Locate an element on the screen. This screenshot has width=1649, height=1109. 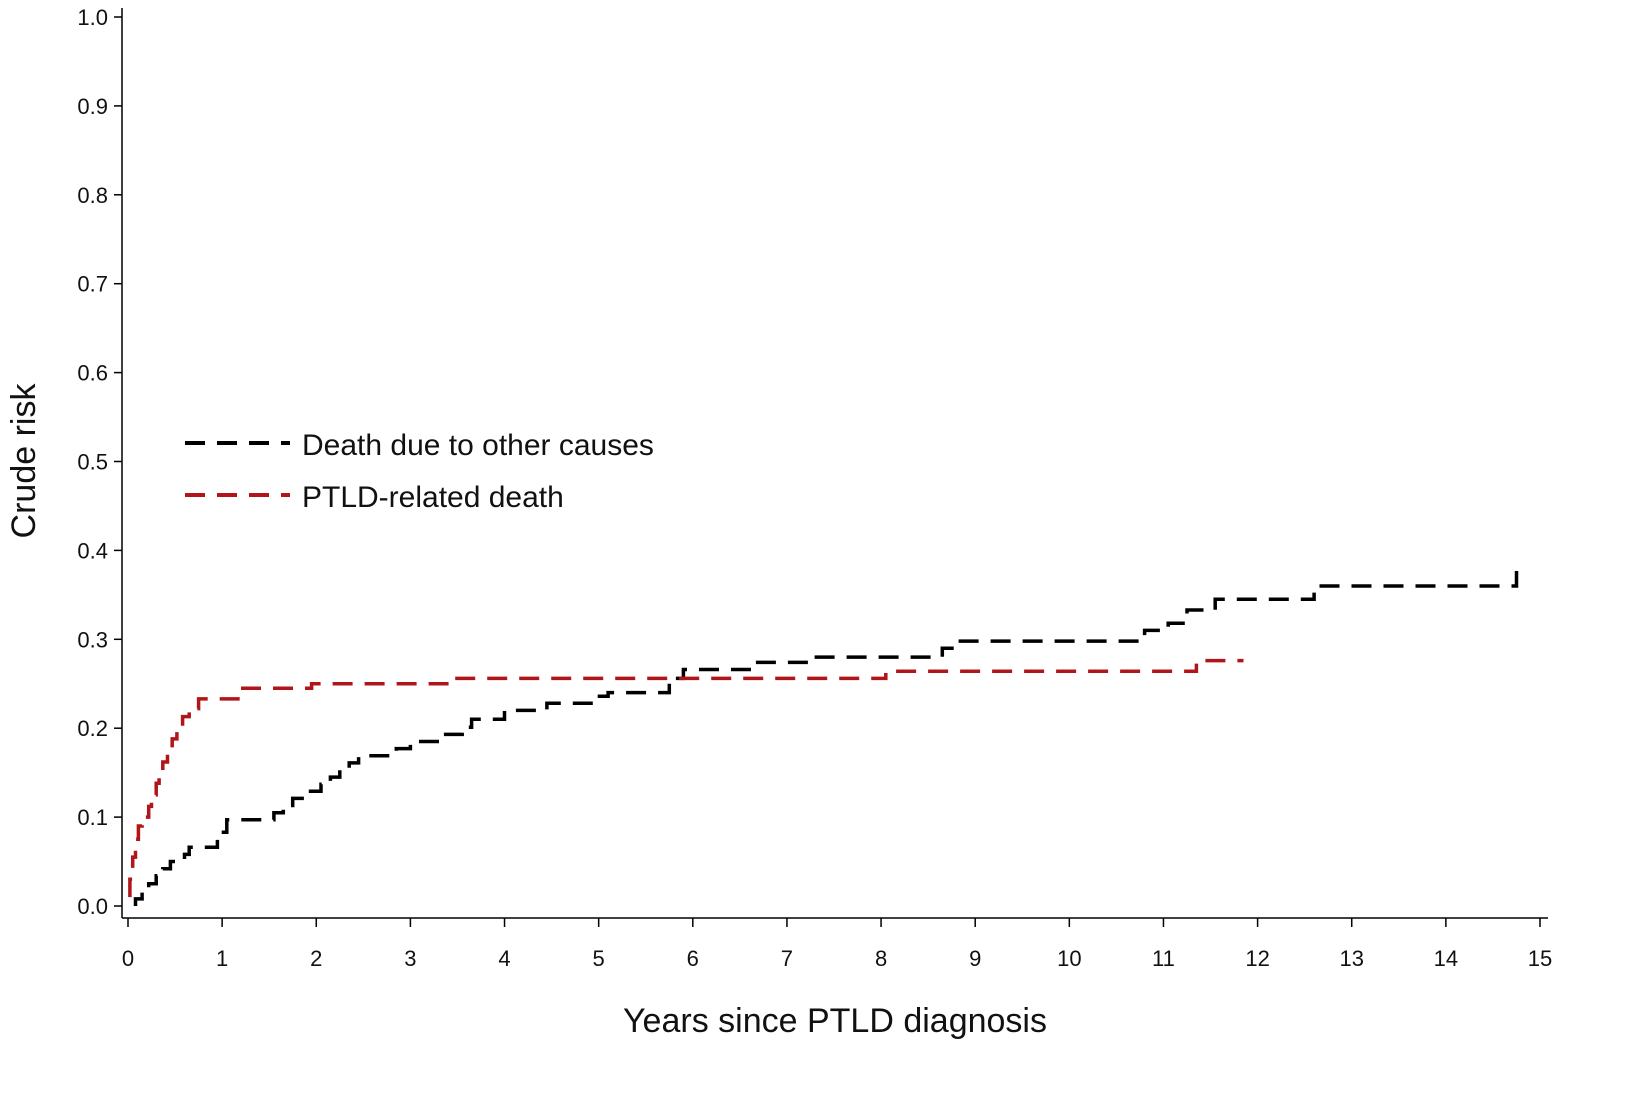
x-tick-label: 6 is located at coordinates (693, 958).